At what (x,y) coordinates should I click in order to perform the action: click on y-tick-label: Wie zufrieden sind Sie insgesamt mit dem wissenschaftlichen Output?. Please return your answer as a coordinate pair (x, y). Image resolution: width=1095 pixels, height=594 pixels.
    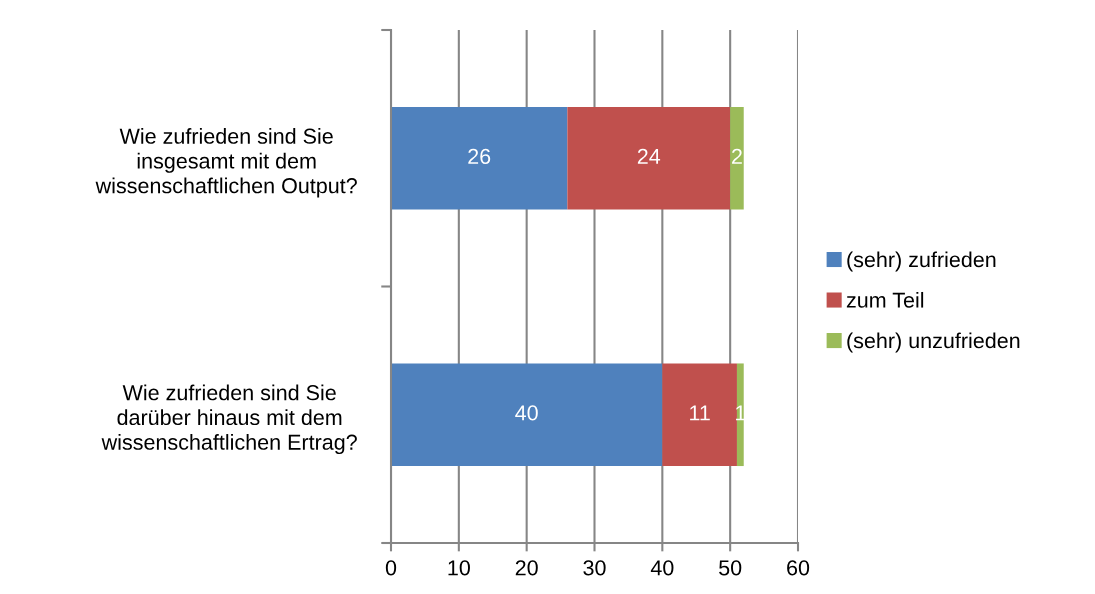
    Looking at the image, I should click on (226, 163).